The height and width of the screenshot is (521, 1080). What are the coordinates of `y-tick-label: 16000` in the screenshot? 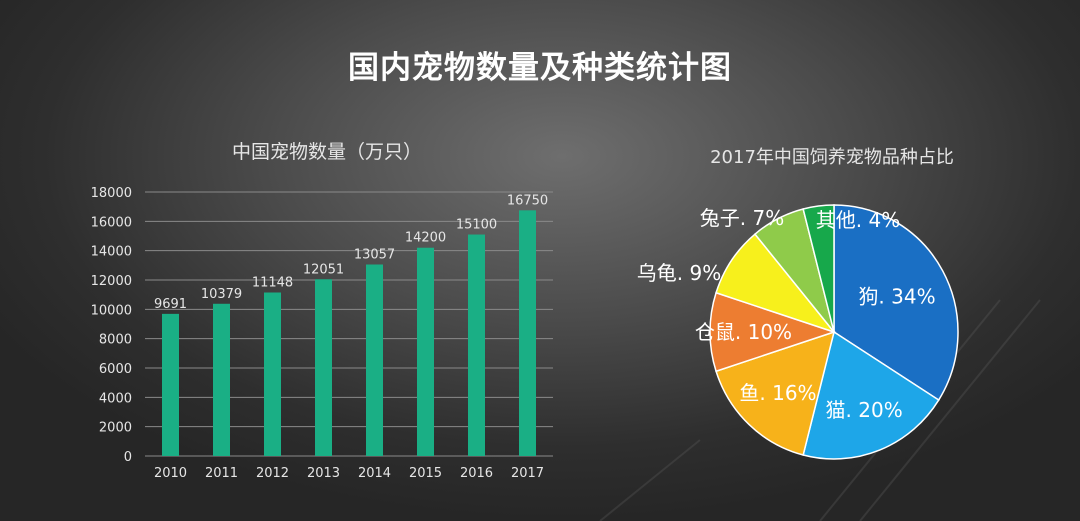 It's located at (111, 222).